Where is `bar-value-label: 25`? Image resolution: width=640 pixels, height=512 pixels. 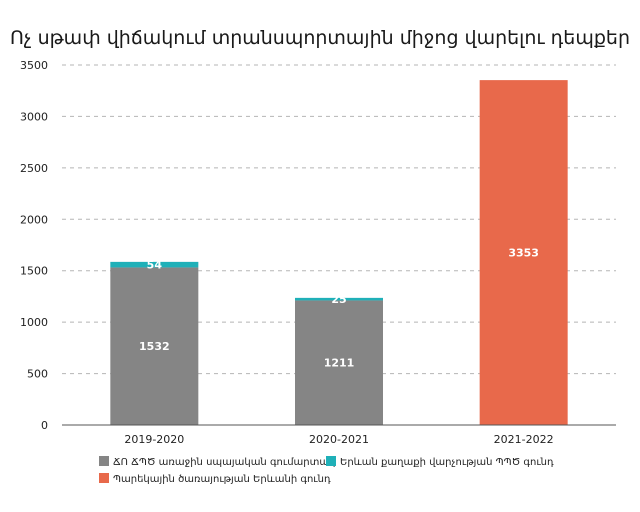 bar-value-label: 25 is located at coordinates (338, 299).